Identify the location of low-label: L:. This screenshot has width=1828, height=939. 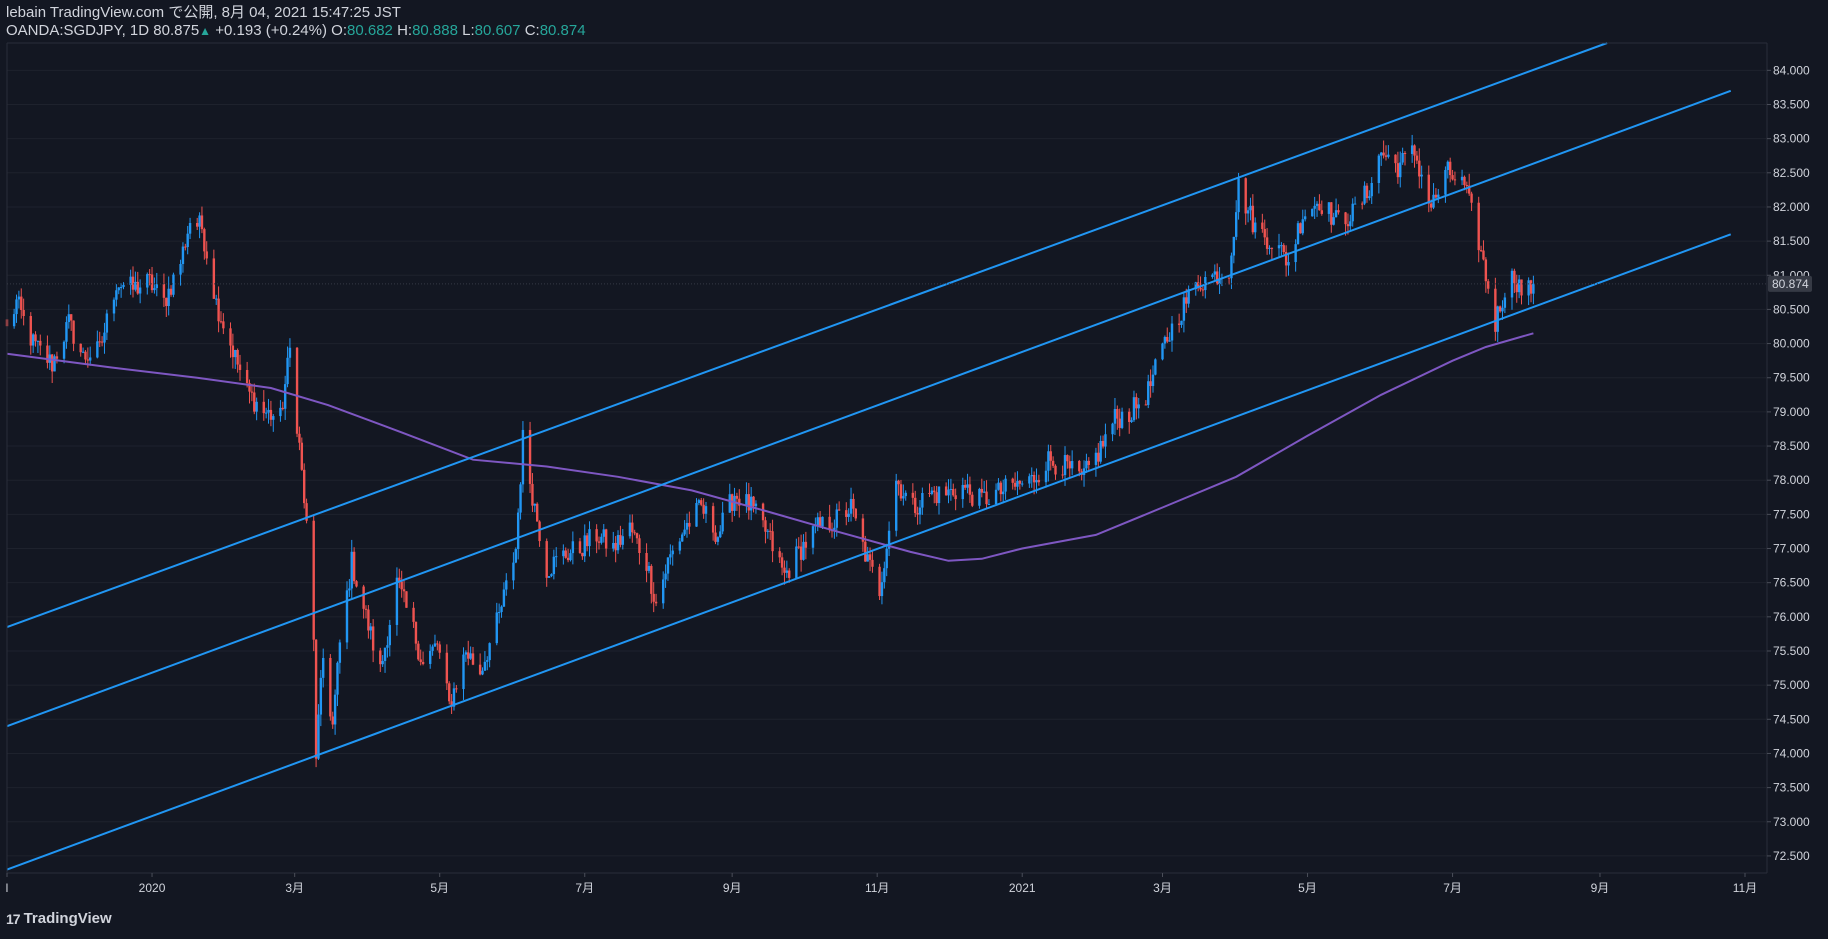
(468, 30).